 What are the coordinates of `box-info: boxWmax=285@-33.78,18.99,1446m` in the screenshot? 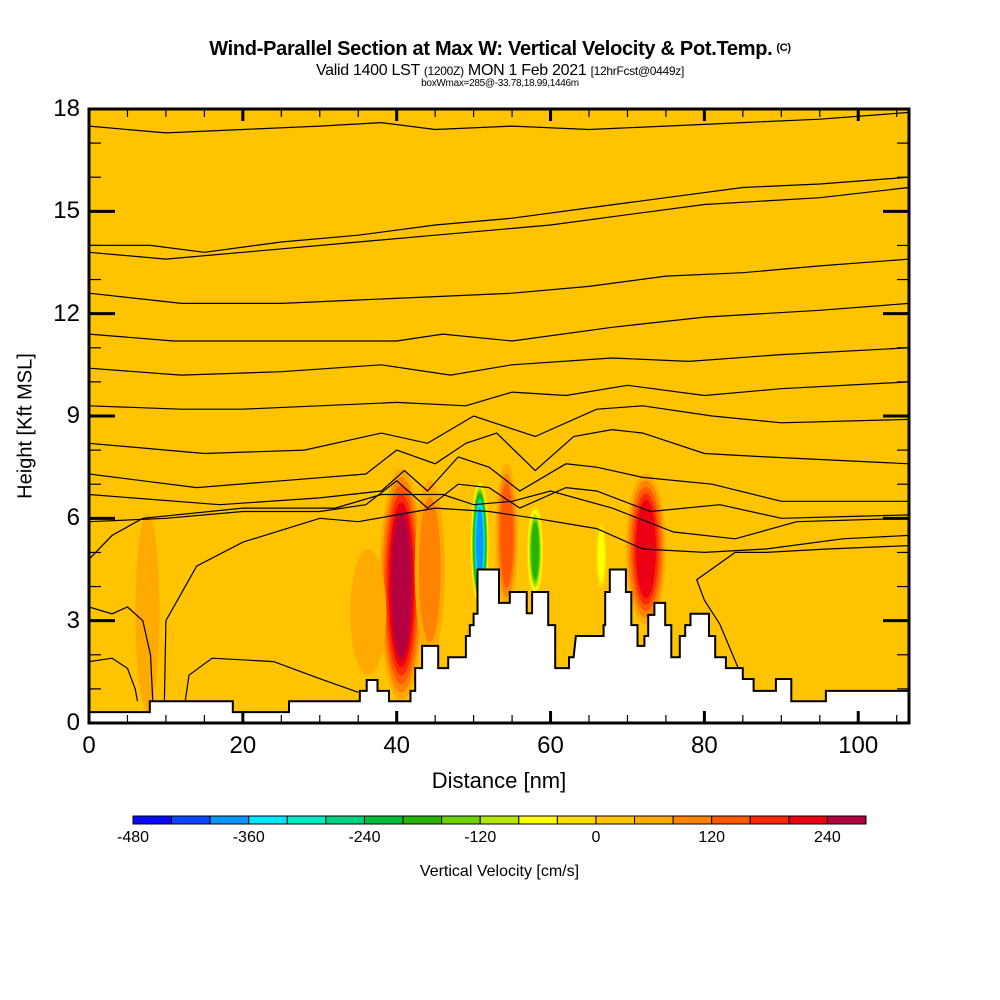 It's located at (500, 83).